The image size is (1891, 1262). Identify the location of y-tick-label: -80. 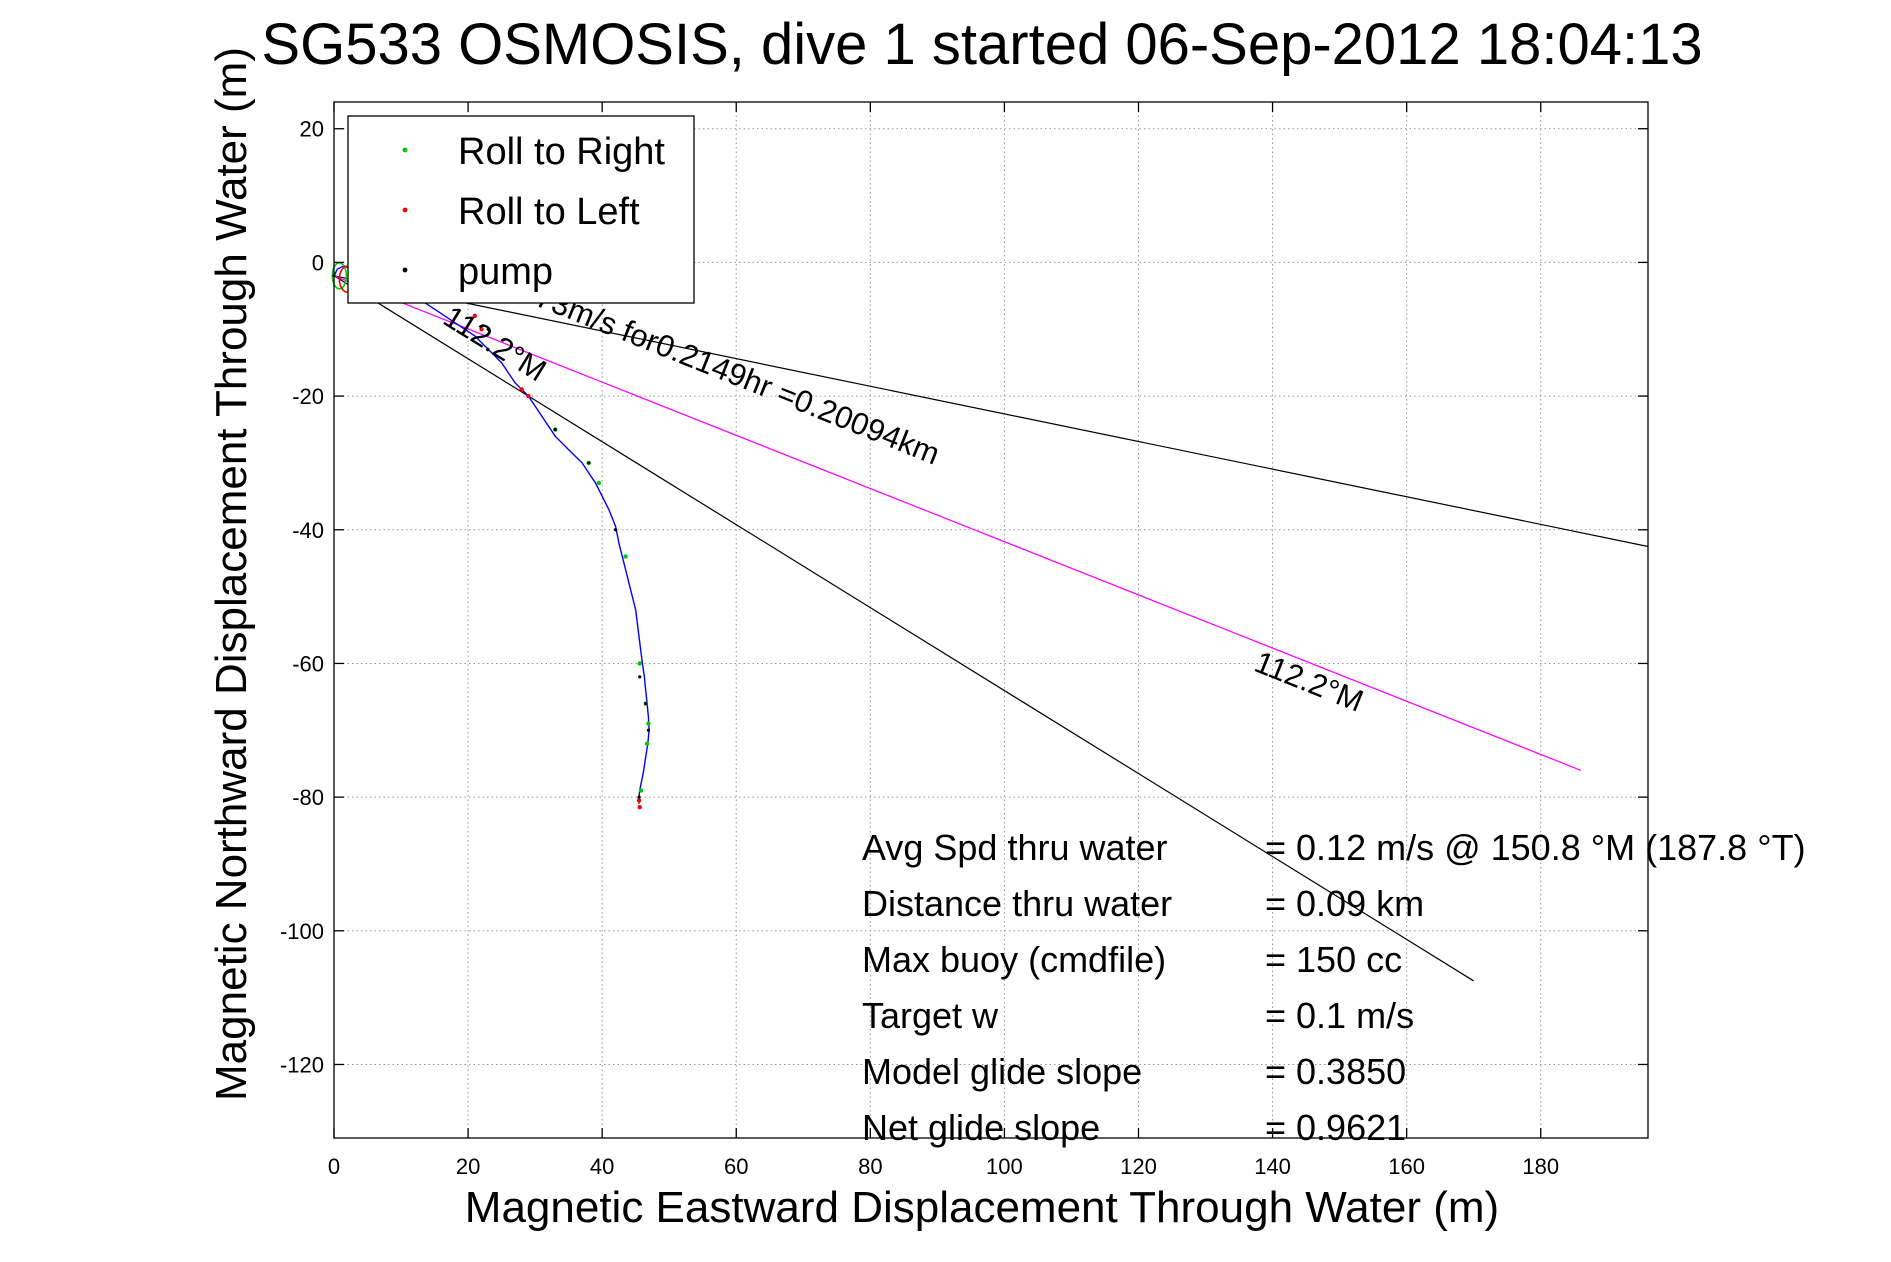
(308, 797).